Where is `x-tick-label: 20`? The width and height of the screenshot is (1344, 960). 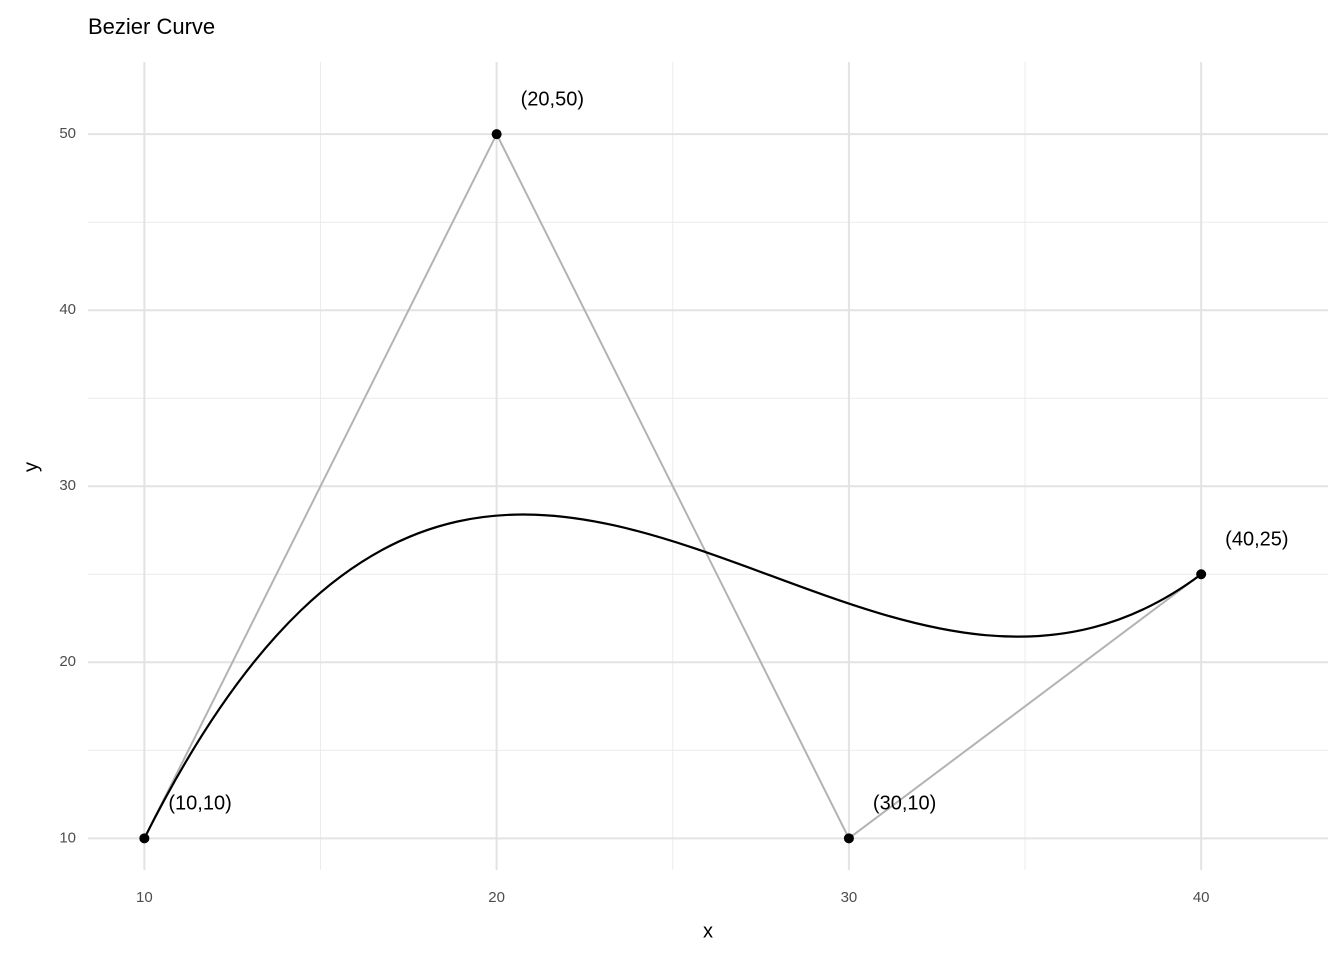 x-tick-label: 20 is located at coordinates (496, 897).